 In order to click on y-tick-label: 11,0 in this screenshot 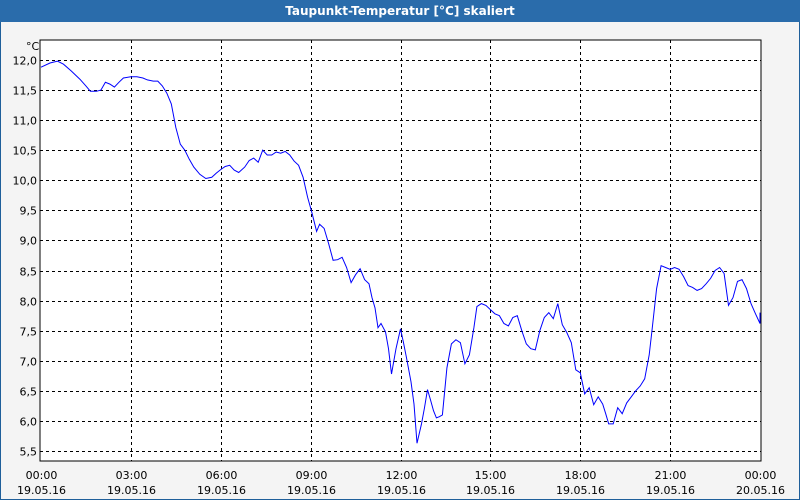, I will do `click(25, 121)`.